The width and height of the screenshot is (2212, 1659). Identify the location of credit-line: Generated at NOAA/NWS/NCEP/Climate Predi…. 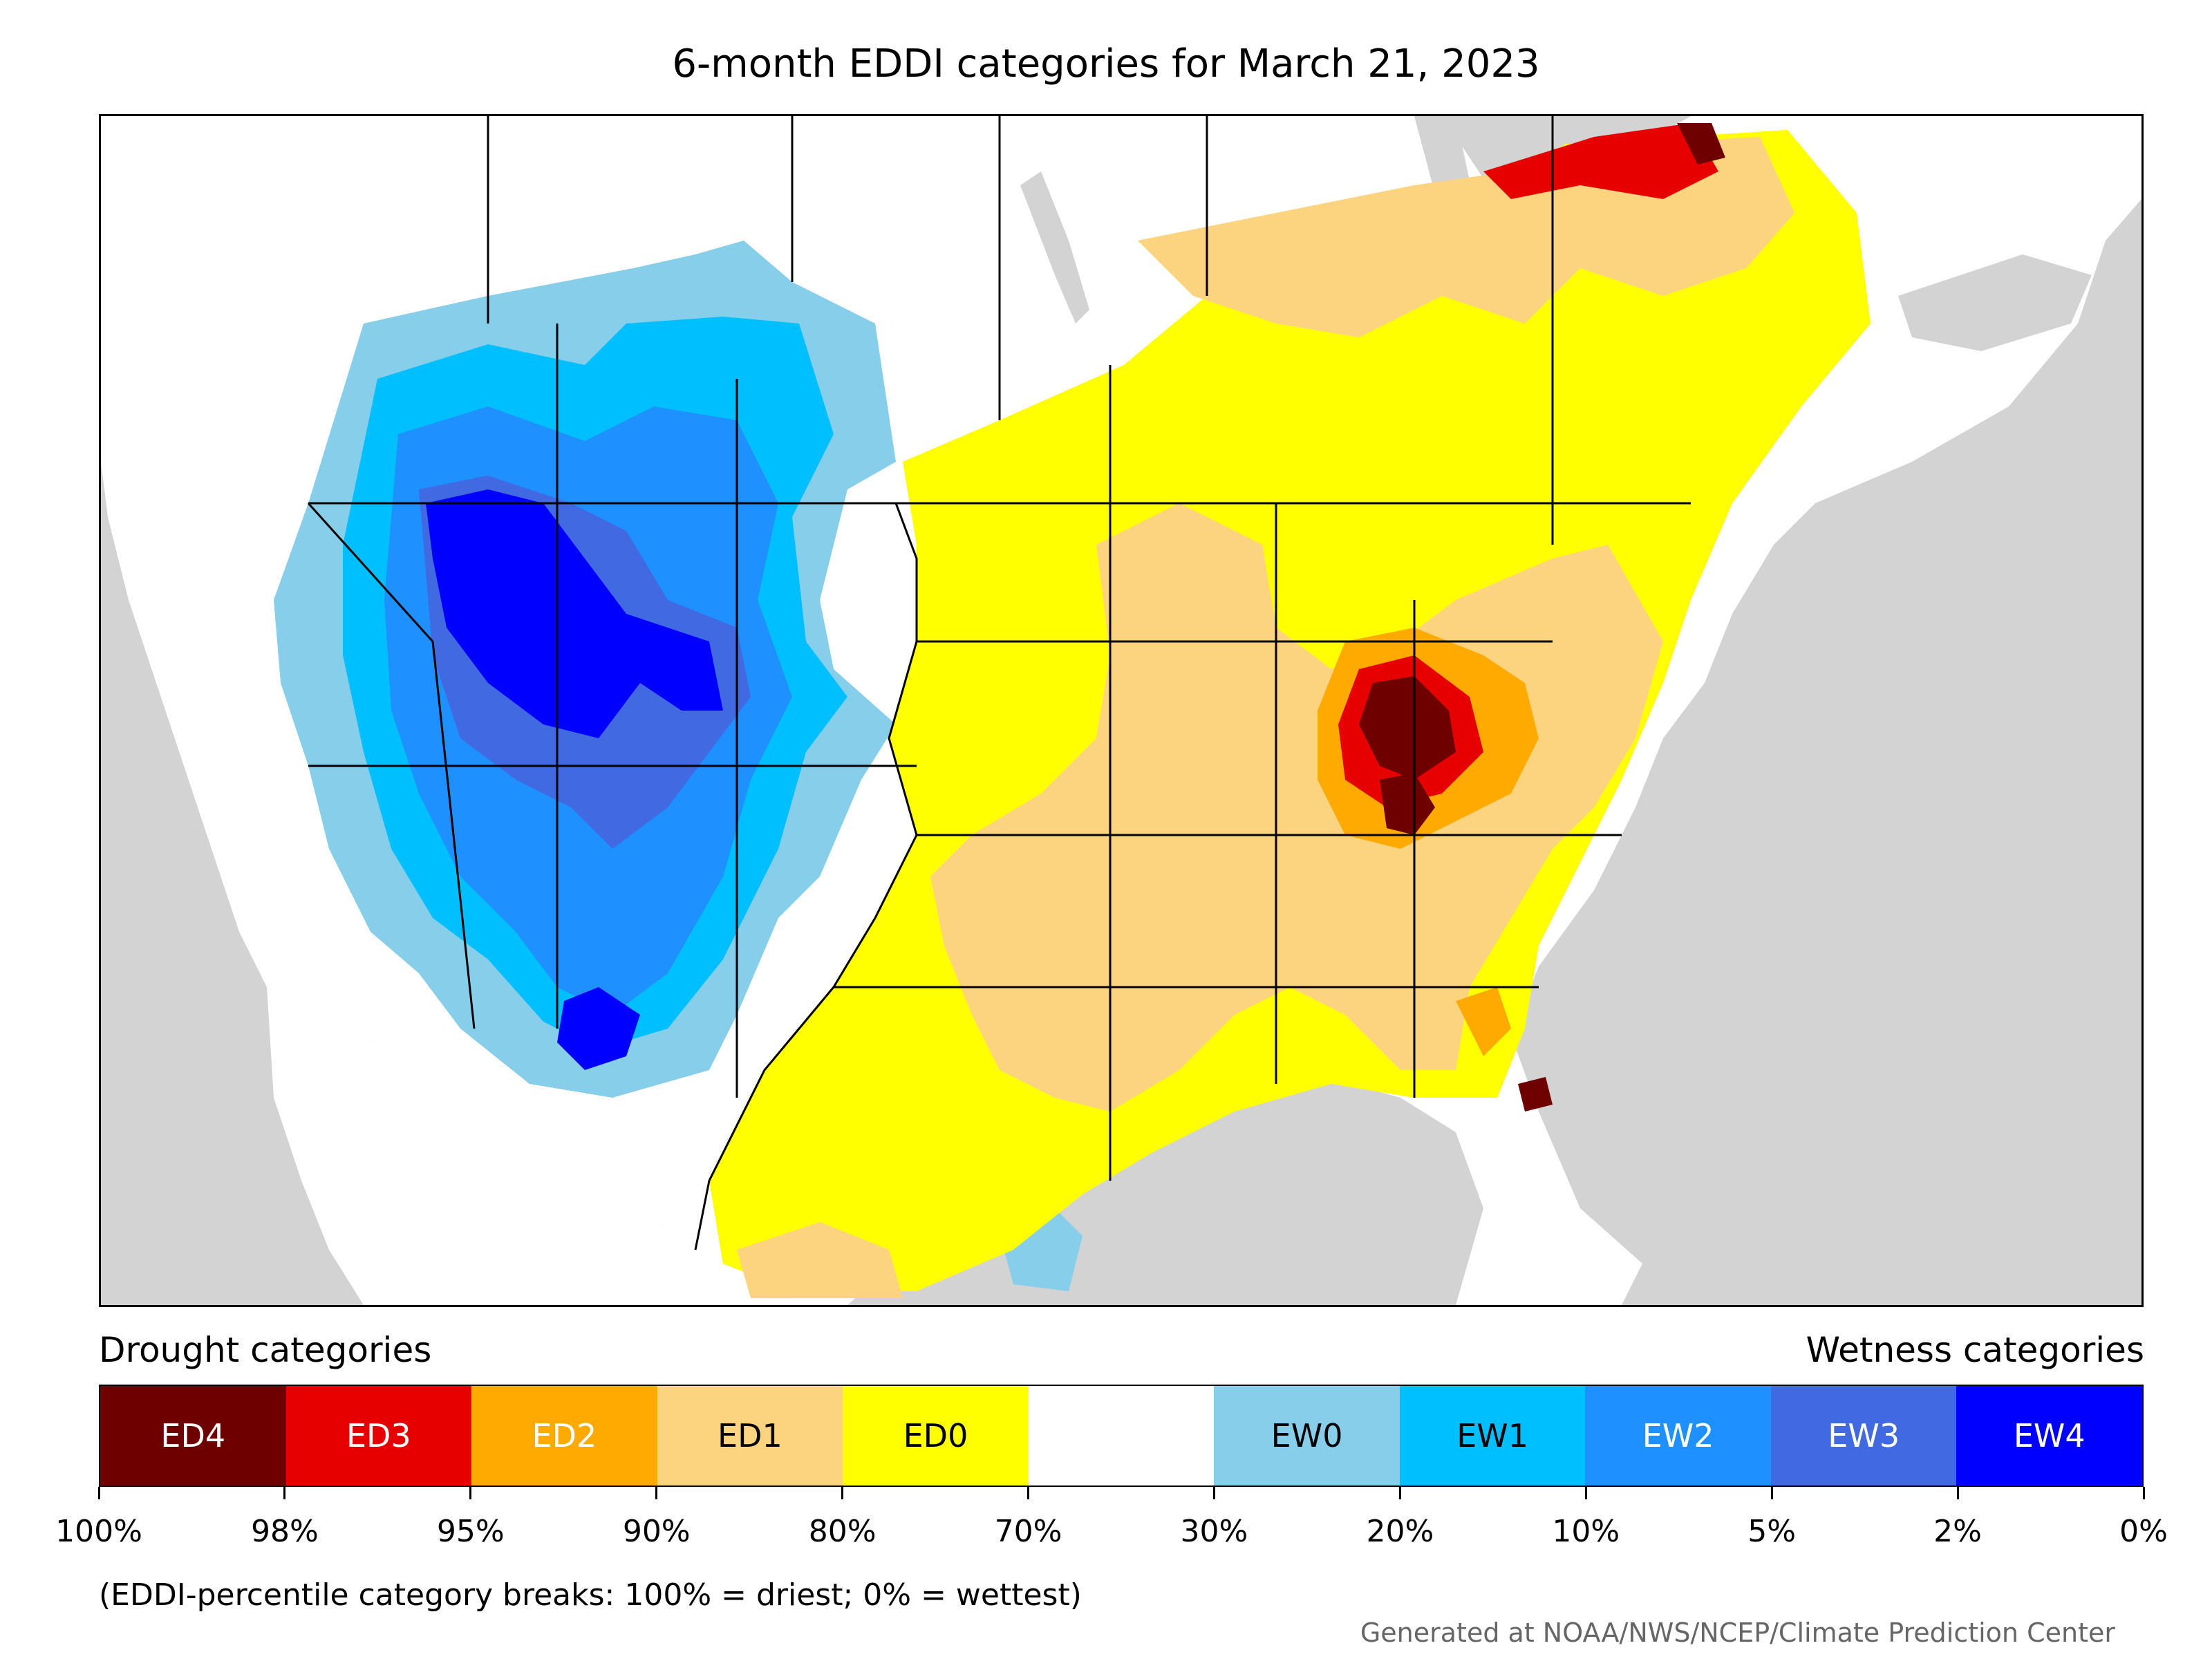
(1737, 1633).